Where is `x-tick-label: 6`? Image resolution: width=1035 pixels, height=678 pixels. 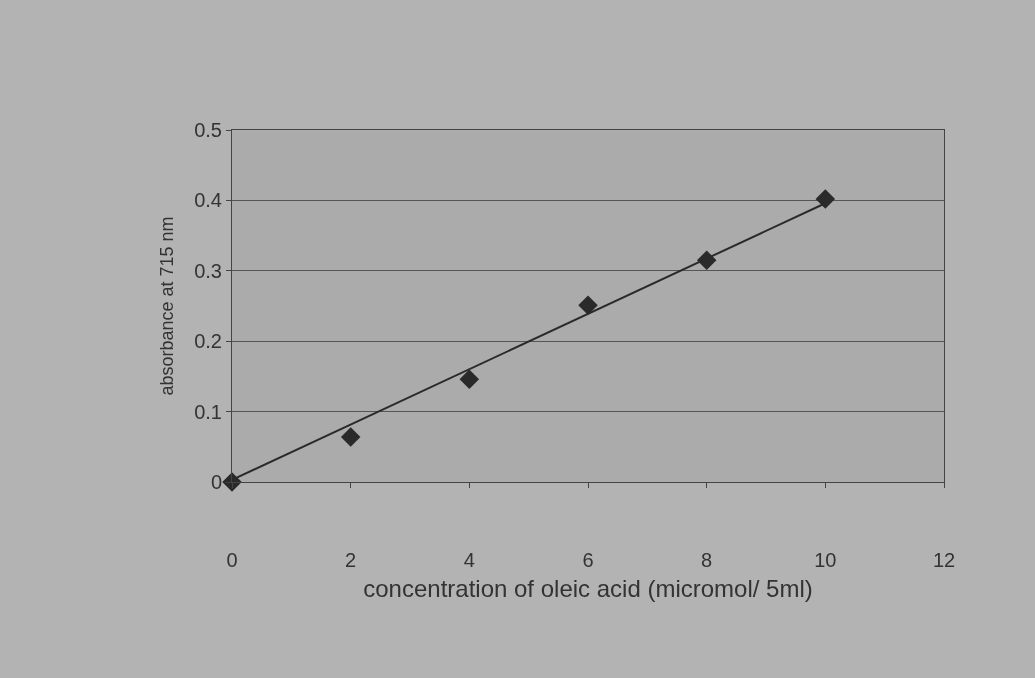 x-tick-label: 6 is located at coordinates (588, 560).